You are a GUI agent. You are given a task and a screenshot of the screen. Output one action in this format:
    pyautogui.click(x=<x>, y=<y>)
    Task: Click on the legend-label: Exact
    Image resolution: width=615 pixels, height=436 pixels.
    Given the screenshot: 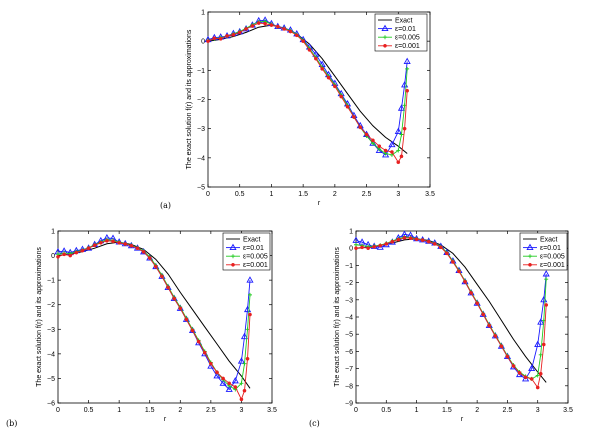 What is the action you would take?
    pyautogui.click(x=252, y=239)
    